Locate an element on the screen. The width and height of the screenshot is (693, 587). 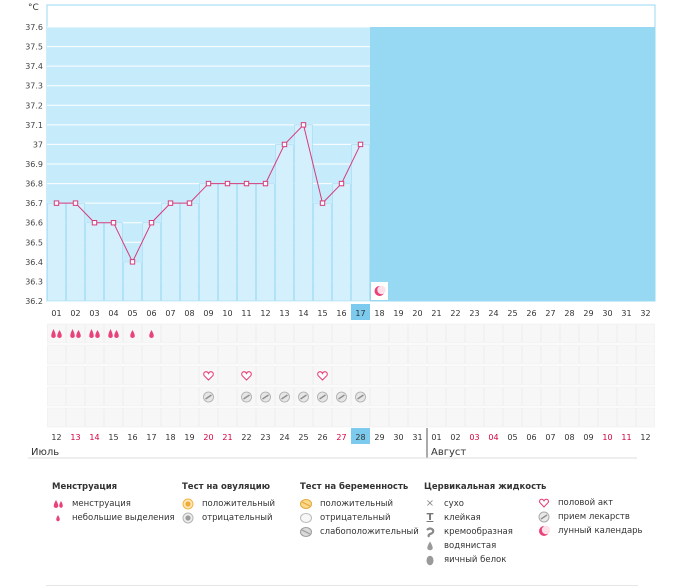
y-tick-label: 37 is located at coordinates (38, 144).